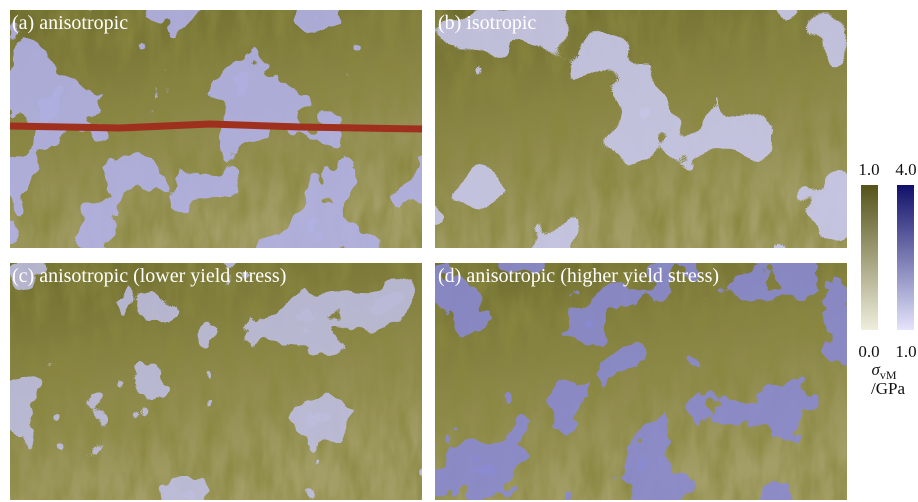  I want to click on subscript: vM, so click(888, 375).